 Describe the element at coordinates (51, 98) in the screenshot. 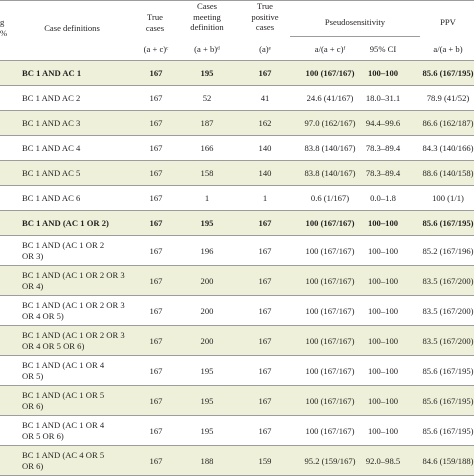

I see `case-definition-cell: BC 1 AND AC 2` at that location.